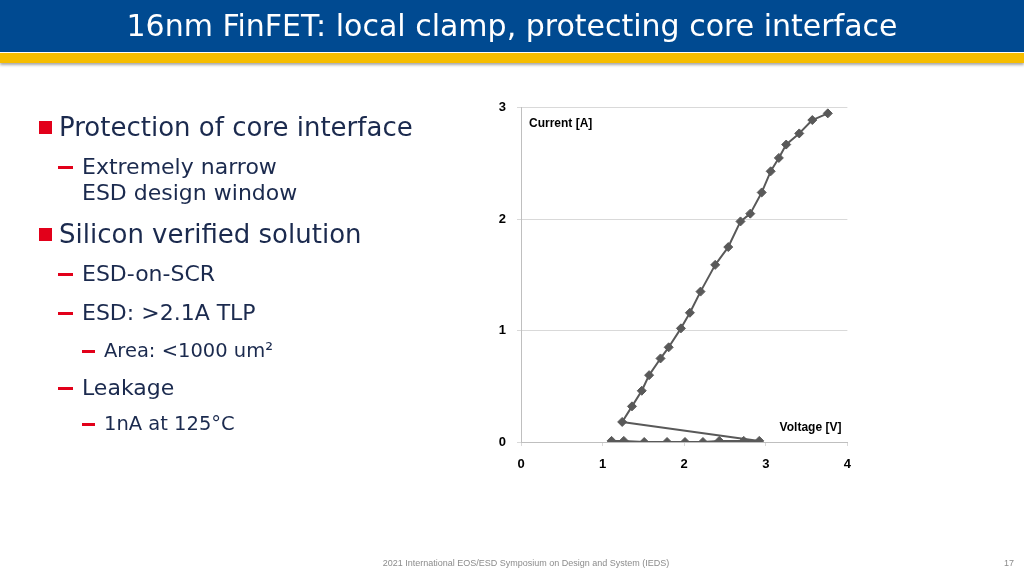 The image size is (1024, 576). Describe the element at coordinates (502, 441) in the screenshot. I see `y-tick-label: 0` at that location.